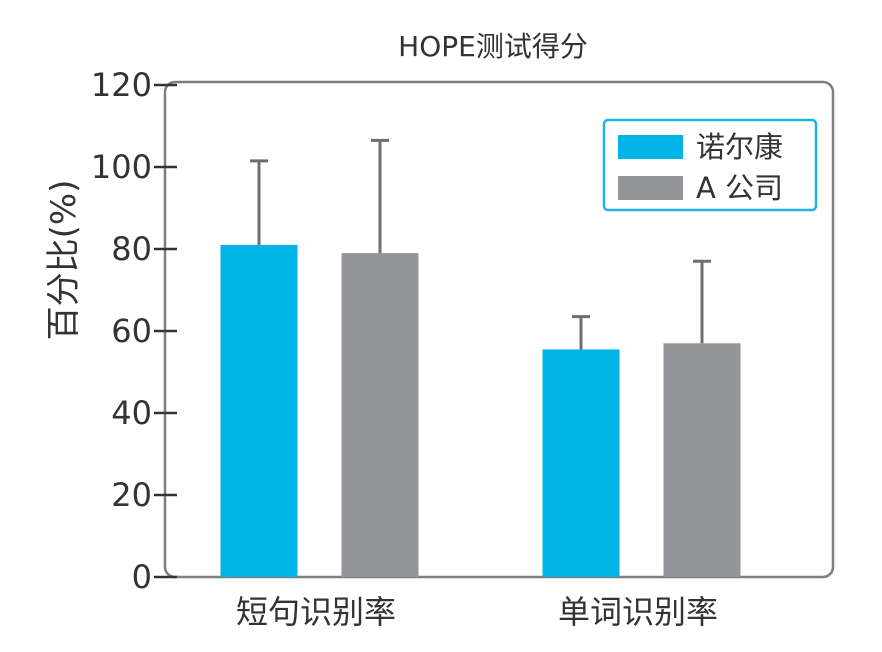  Describe the element at coordinates (316, 612) in the screenshot. I see `x-category-label: 短句识别率` at that location.